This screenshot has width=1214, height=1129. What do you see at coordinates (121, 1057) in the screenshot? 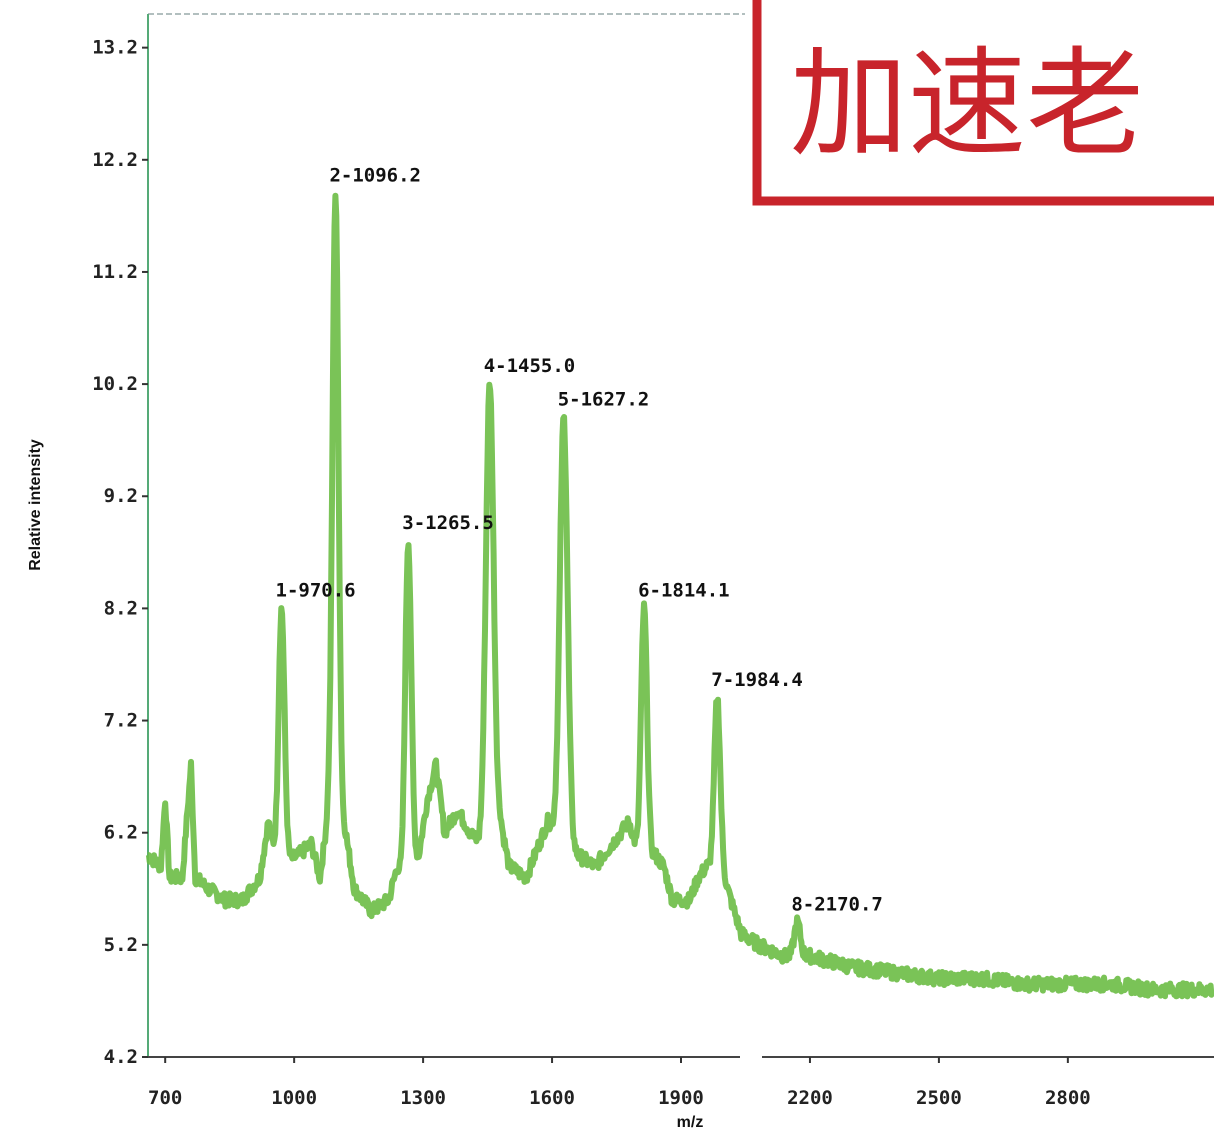
I see `y-tick-label: 4.2` at bounding box center [121, 1057].